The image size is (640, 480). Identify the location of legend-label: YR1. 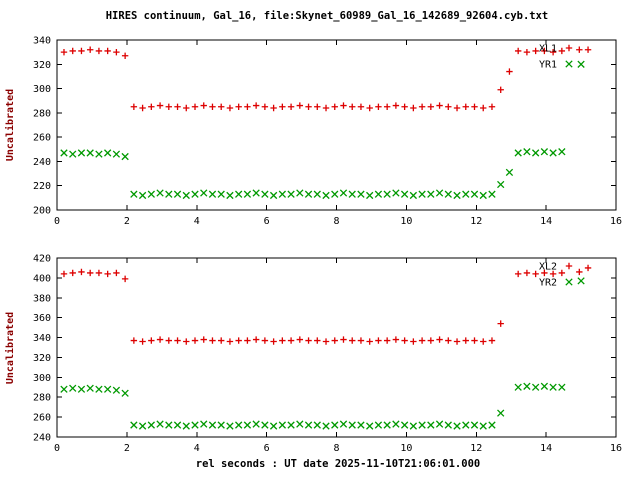
(548, 65).